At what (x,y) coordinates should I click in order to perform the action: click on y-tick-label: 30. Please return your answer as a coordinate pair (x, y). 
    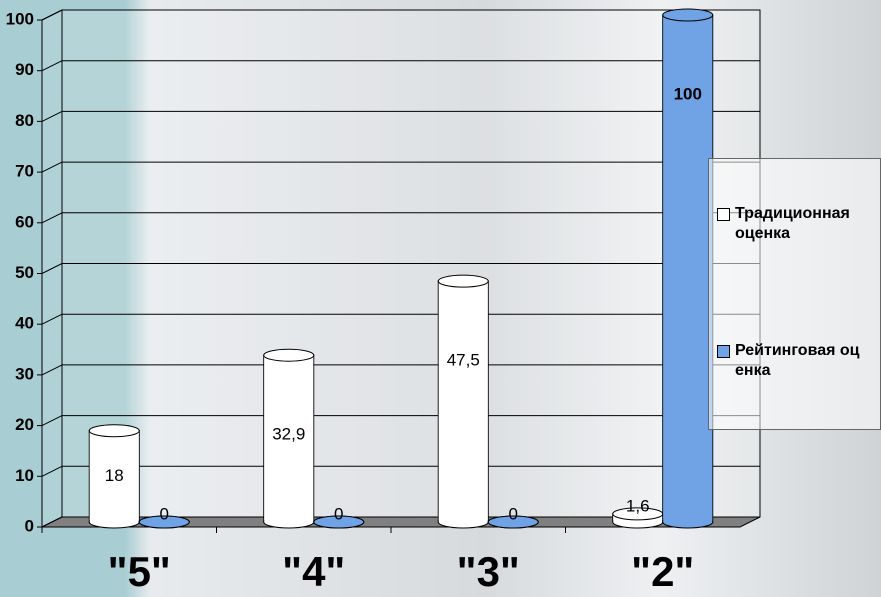
    Looking at the image, I should click on (24, 373).